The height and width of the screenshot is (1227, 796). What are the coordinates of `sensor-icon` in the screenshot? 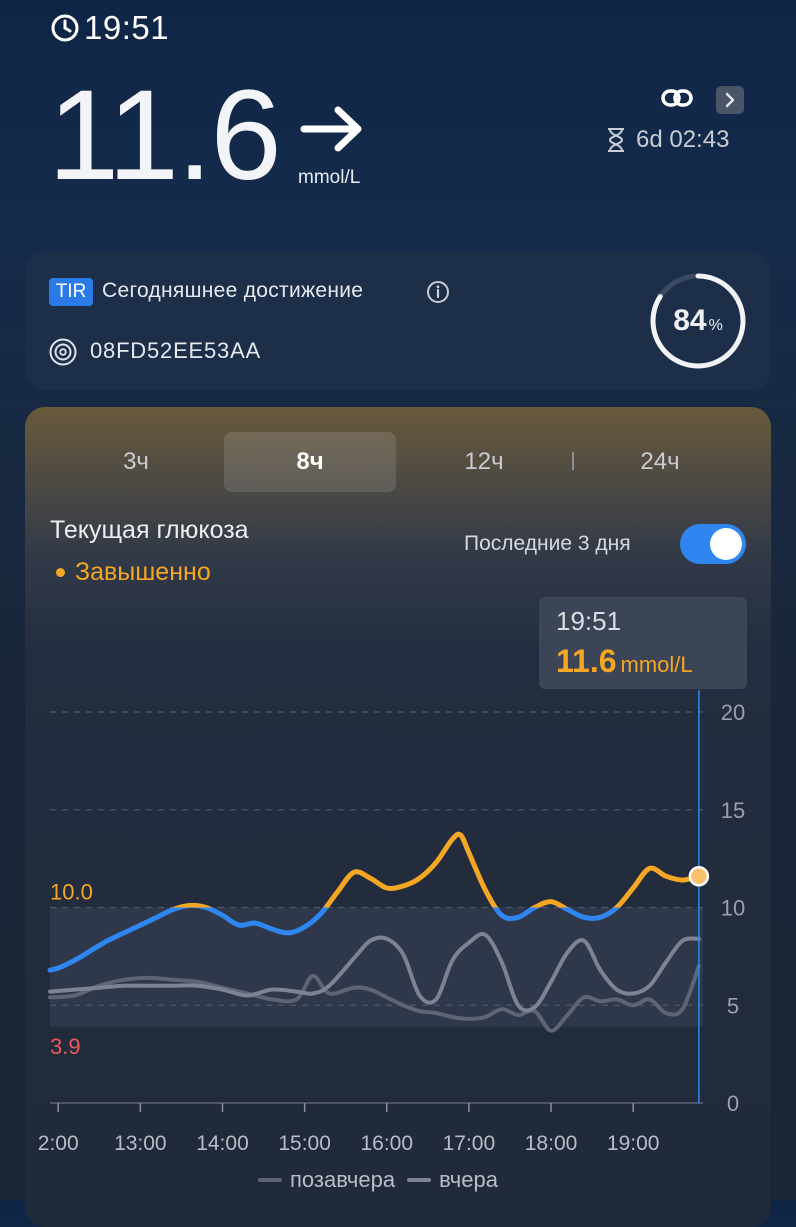 It's located at (63, 352).